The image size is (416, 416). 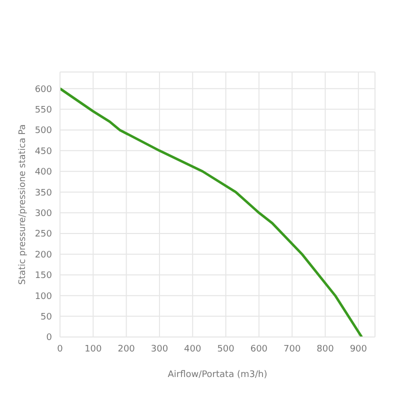 What do you see at coordinates (60, 349) in the screenshot?
I see `x-tick-label: 0` at bounding box center [60, 349].